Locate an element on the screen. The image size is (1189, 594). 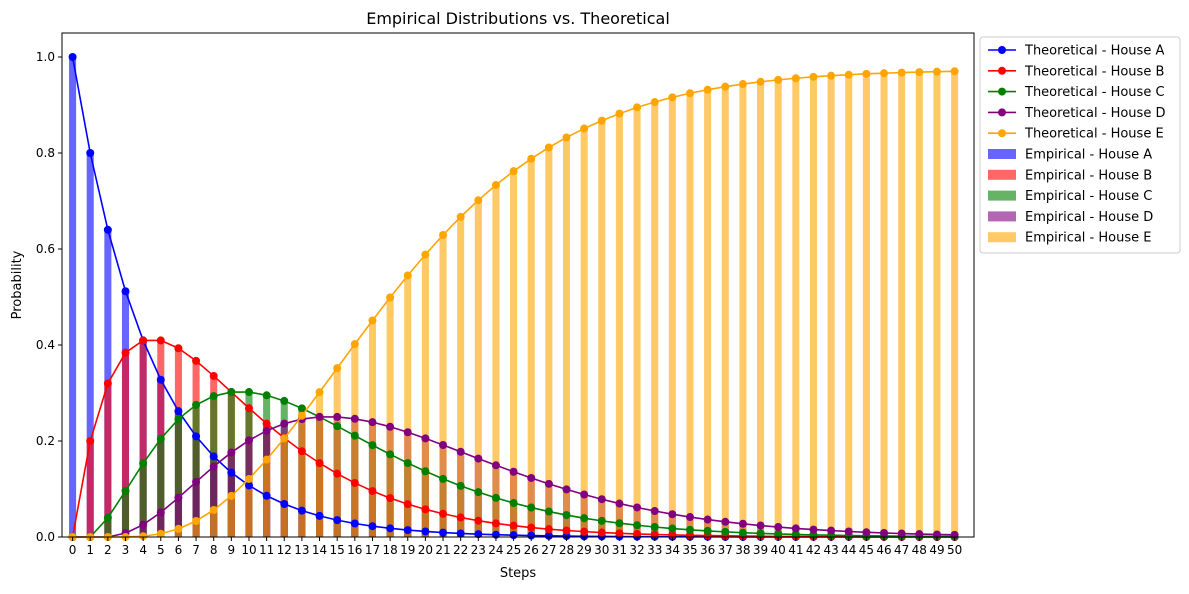
x-axis-label: Steps is located at coordinates (518, 573).